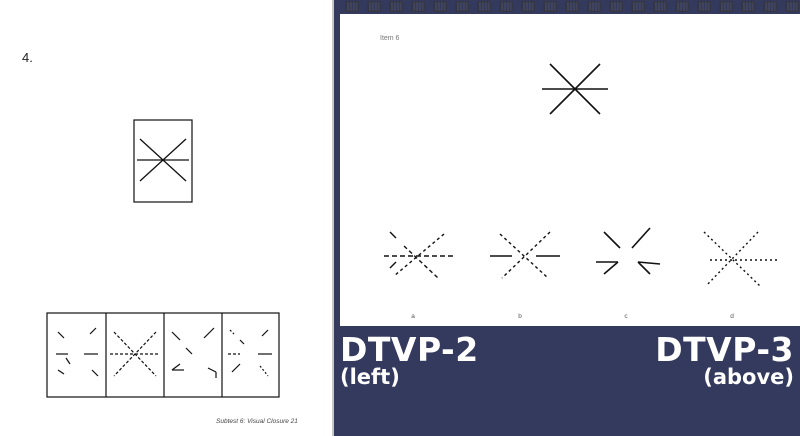  I want to click on choice-letter-a: a, so click(413, 316).